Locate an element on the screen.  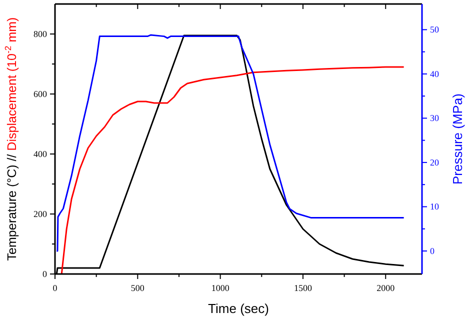
x-tick-label: 1500 is located at coordinates (303, 288).